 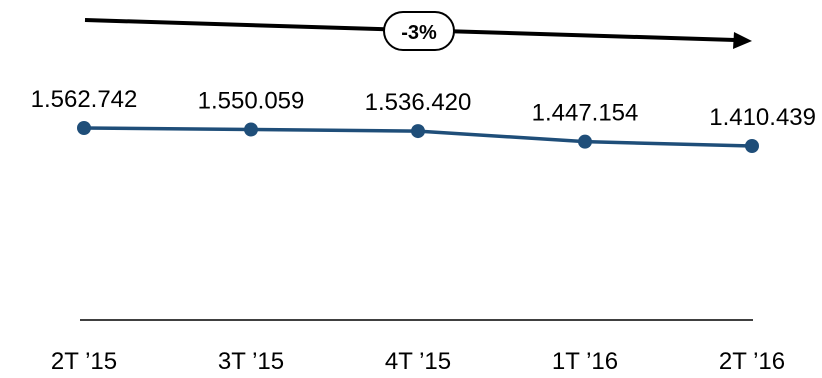 What do you see at coordinates (762, 117) in the screenshot?
I see `value-label-5: 1.410.439` at bounding box center [762, 117].